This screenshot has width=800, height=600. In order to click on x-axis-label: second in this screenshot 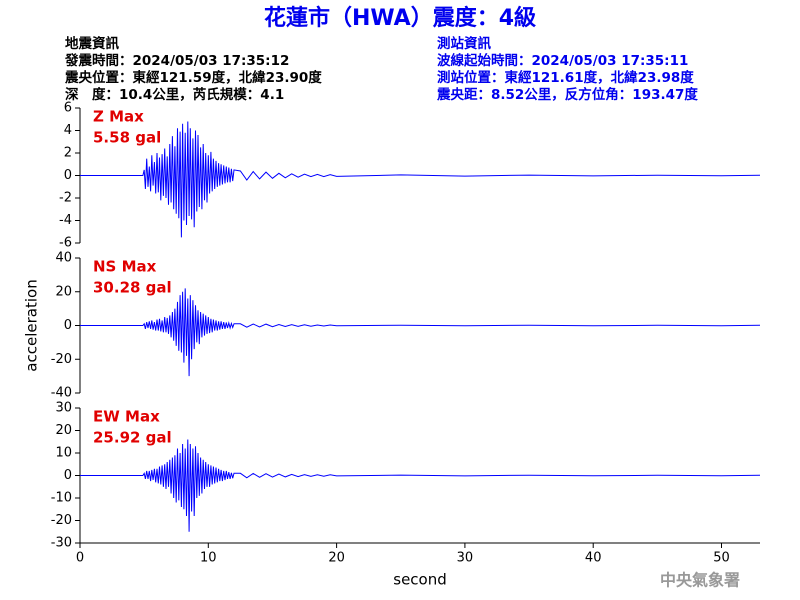, I will do `click(420, 580)`.